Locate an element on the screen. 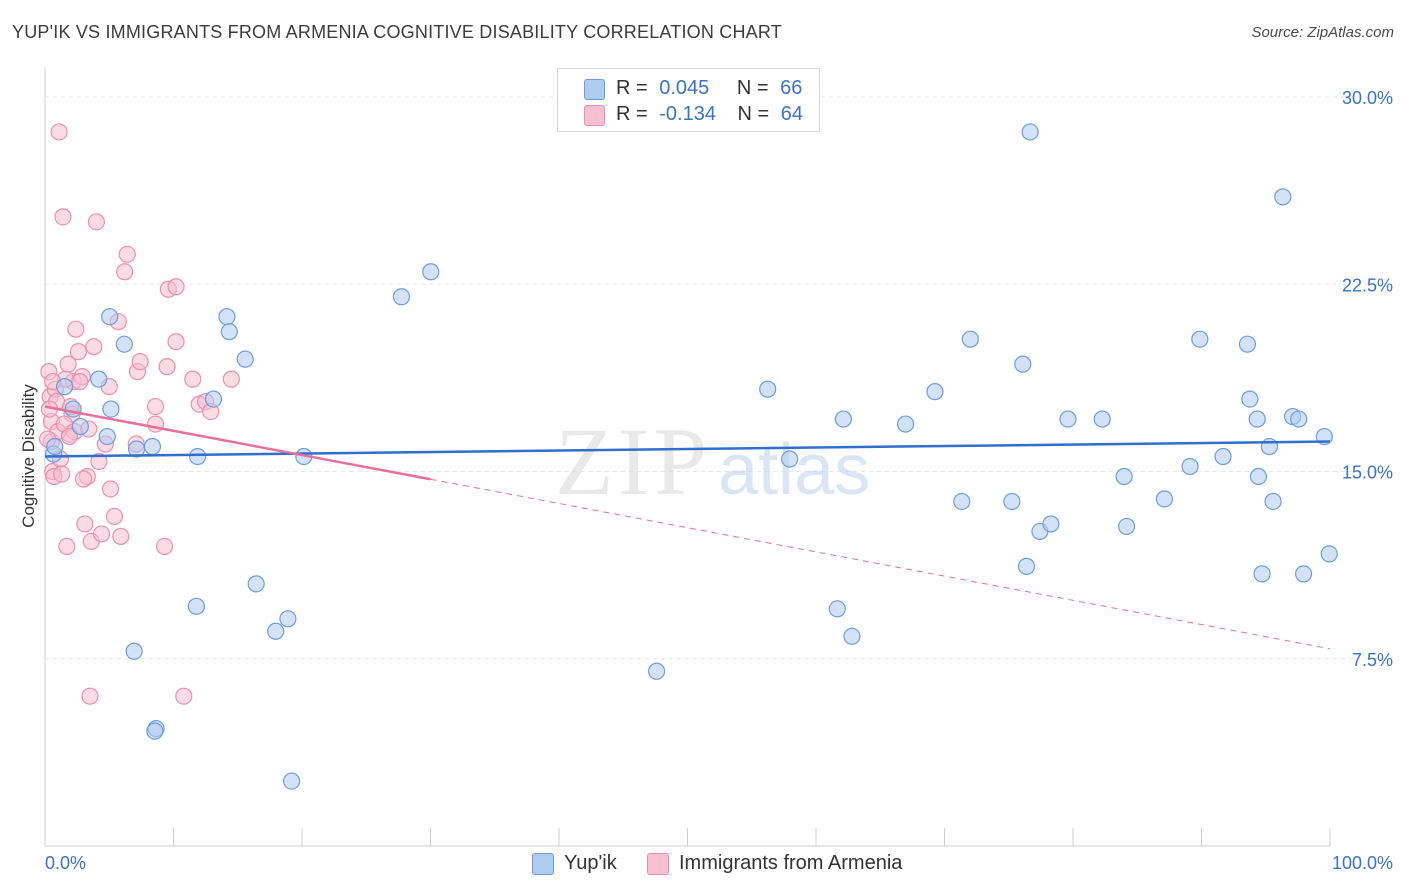 The height and width of the screenshot is (892, 1406). legend-swatch-pink is located at coordinates (594, 115).